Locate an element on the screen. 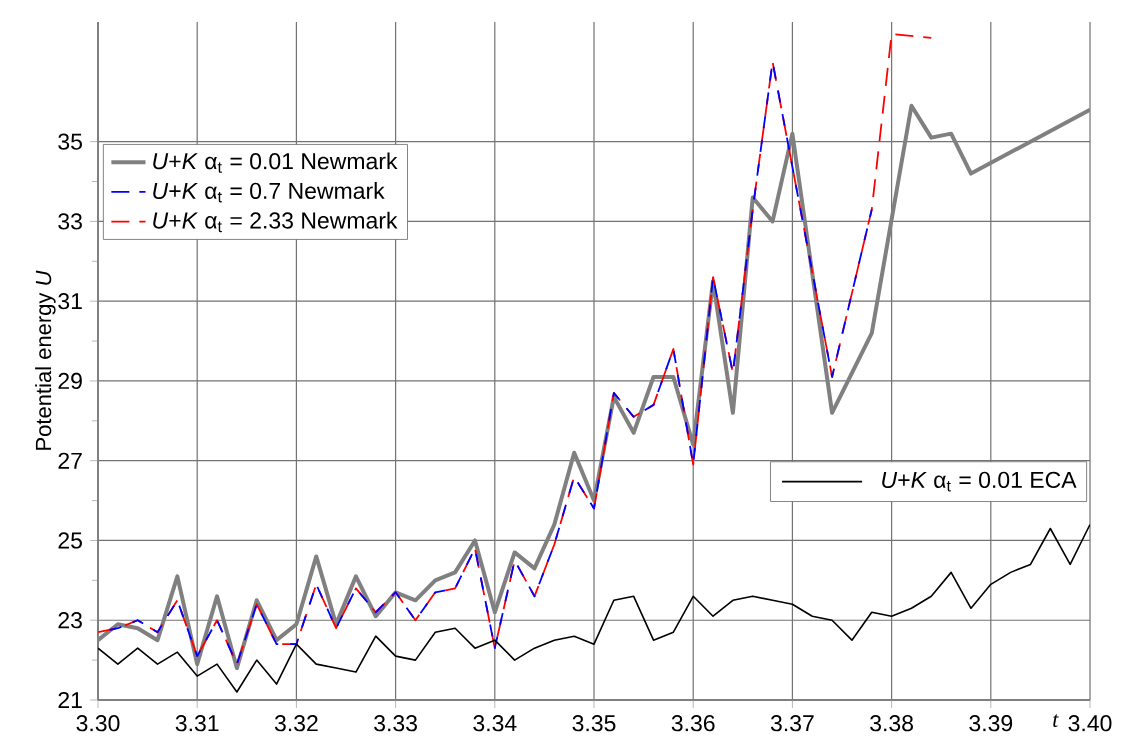 This screenshot has height=755, width=1129. legend-label: U+K α$_{t}$ = 2.33 Newmark is located at coordinates (275, 222).